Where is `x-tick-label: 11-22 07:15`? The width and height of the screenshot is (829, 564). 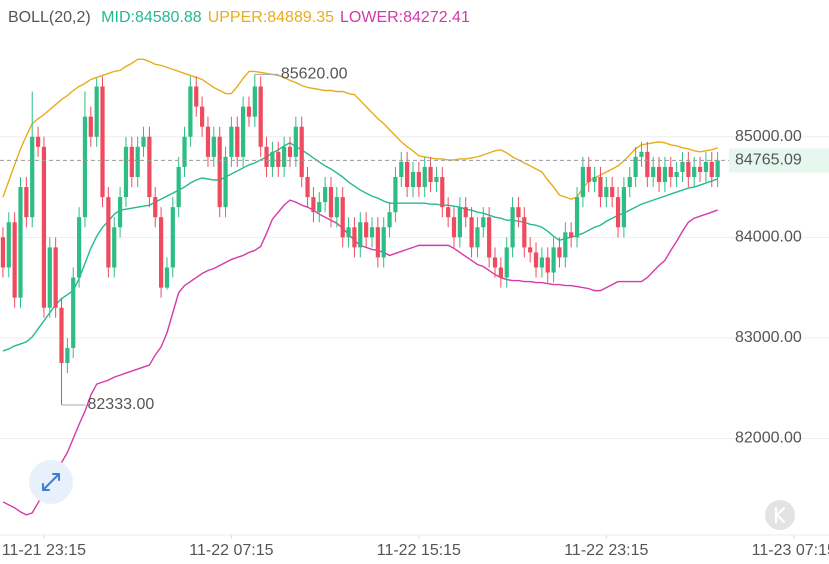 x-tick-label: 11-22 07:15 is located at coordinates (231, 550).